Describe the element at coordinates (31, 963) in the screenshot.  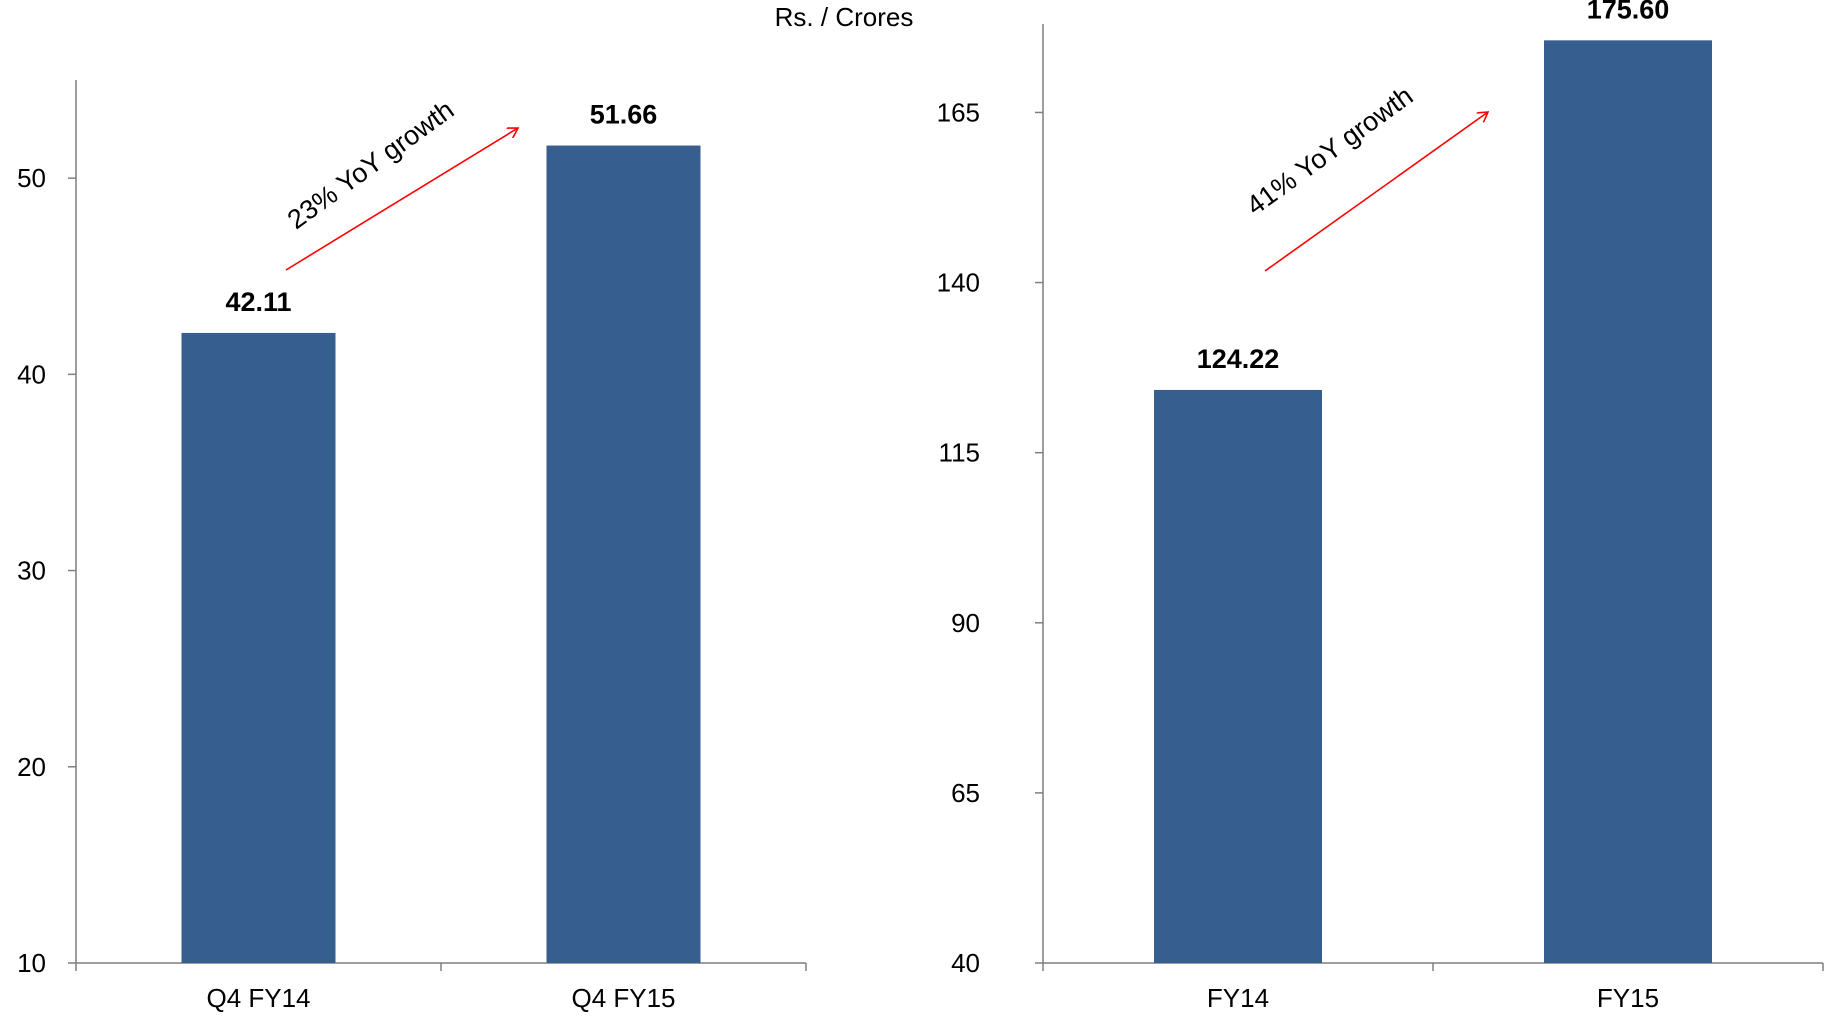
I see `y-tick-label: 10` at that location.